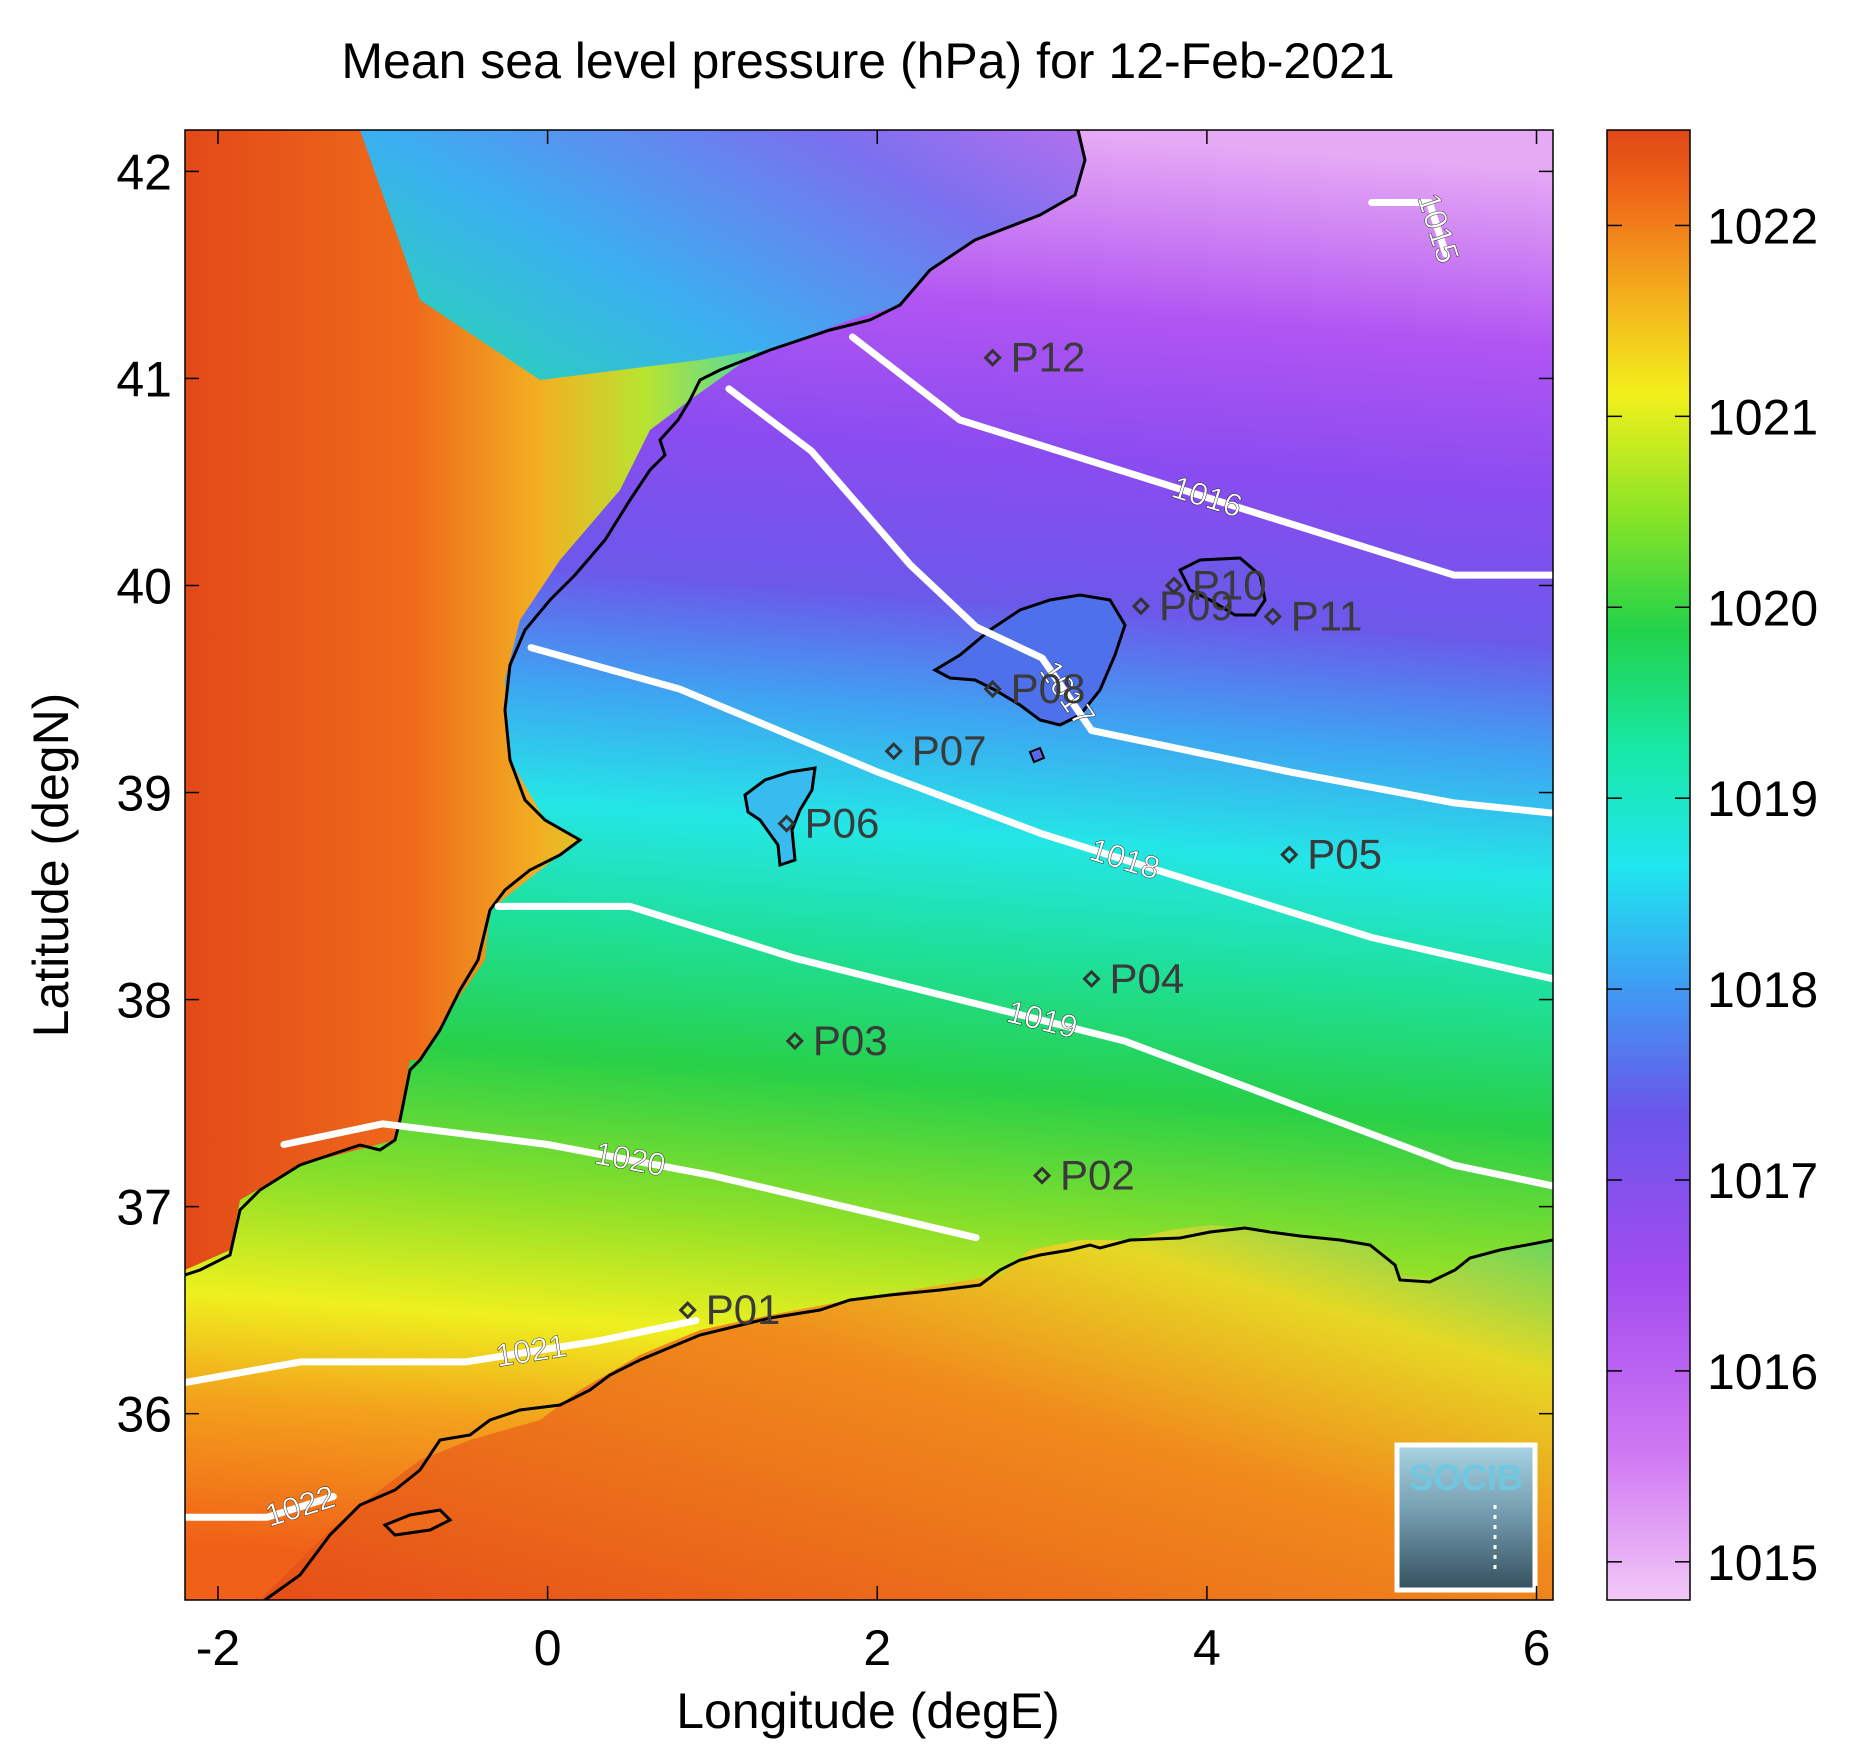  Describe the element at coordinates (1029, 660) in the screenshot. I see `island-mallorca` at that location.